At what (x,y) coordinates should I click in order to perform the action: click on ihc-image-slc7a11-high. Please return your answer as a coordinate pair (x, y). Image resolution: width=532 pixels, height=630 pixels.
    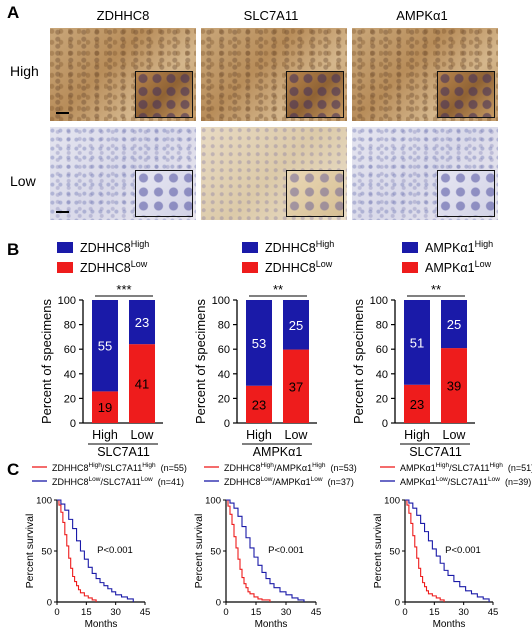
    Looking at the image, I should click on (274, 74).